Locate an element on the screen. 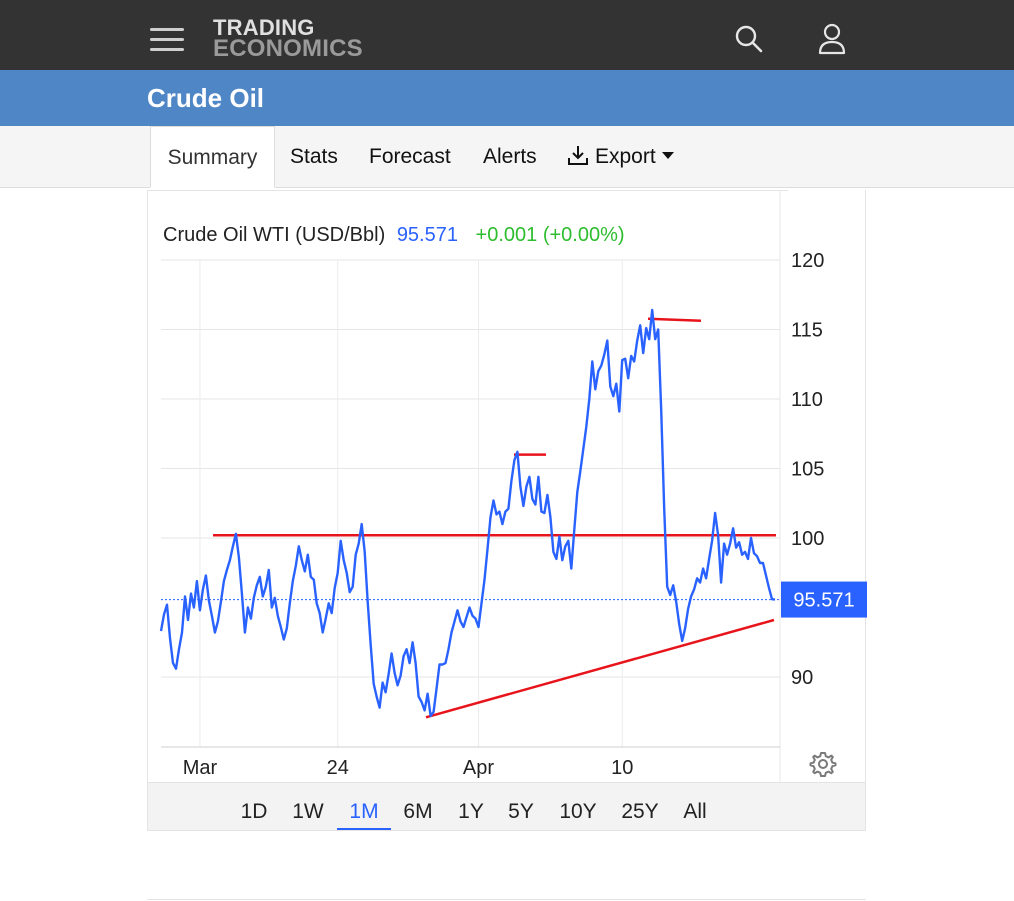 This screenshot has height=901, width=1014. title-band: Crude Oil is located at coordinates (507, 98).